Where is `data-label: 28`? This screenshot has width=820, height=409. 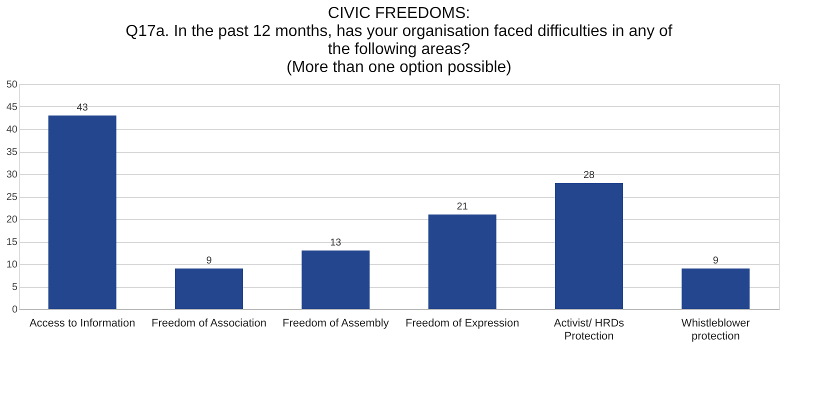 data-label: 28 is located at coordinates (589, 175).